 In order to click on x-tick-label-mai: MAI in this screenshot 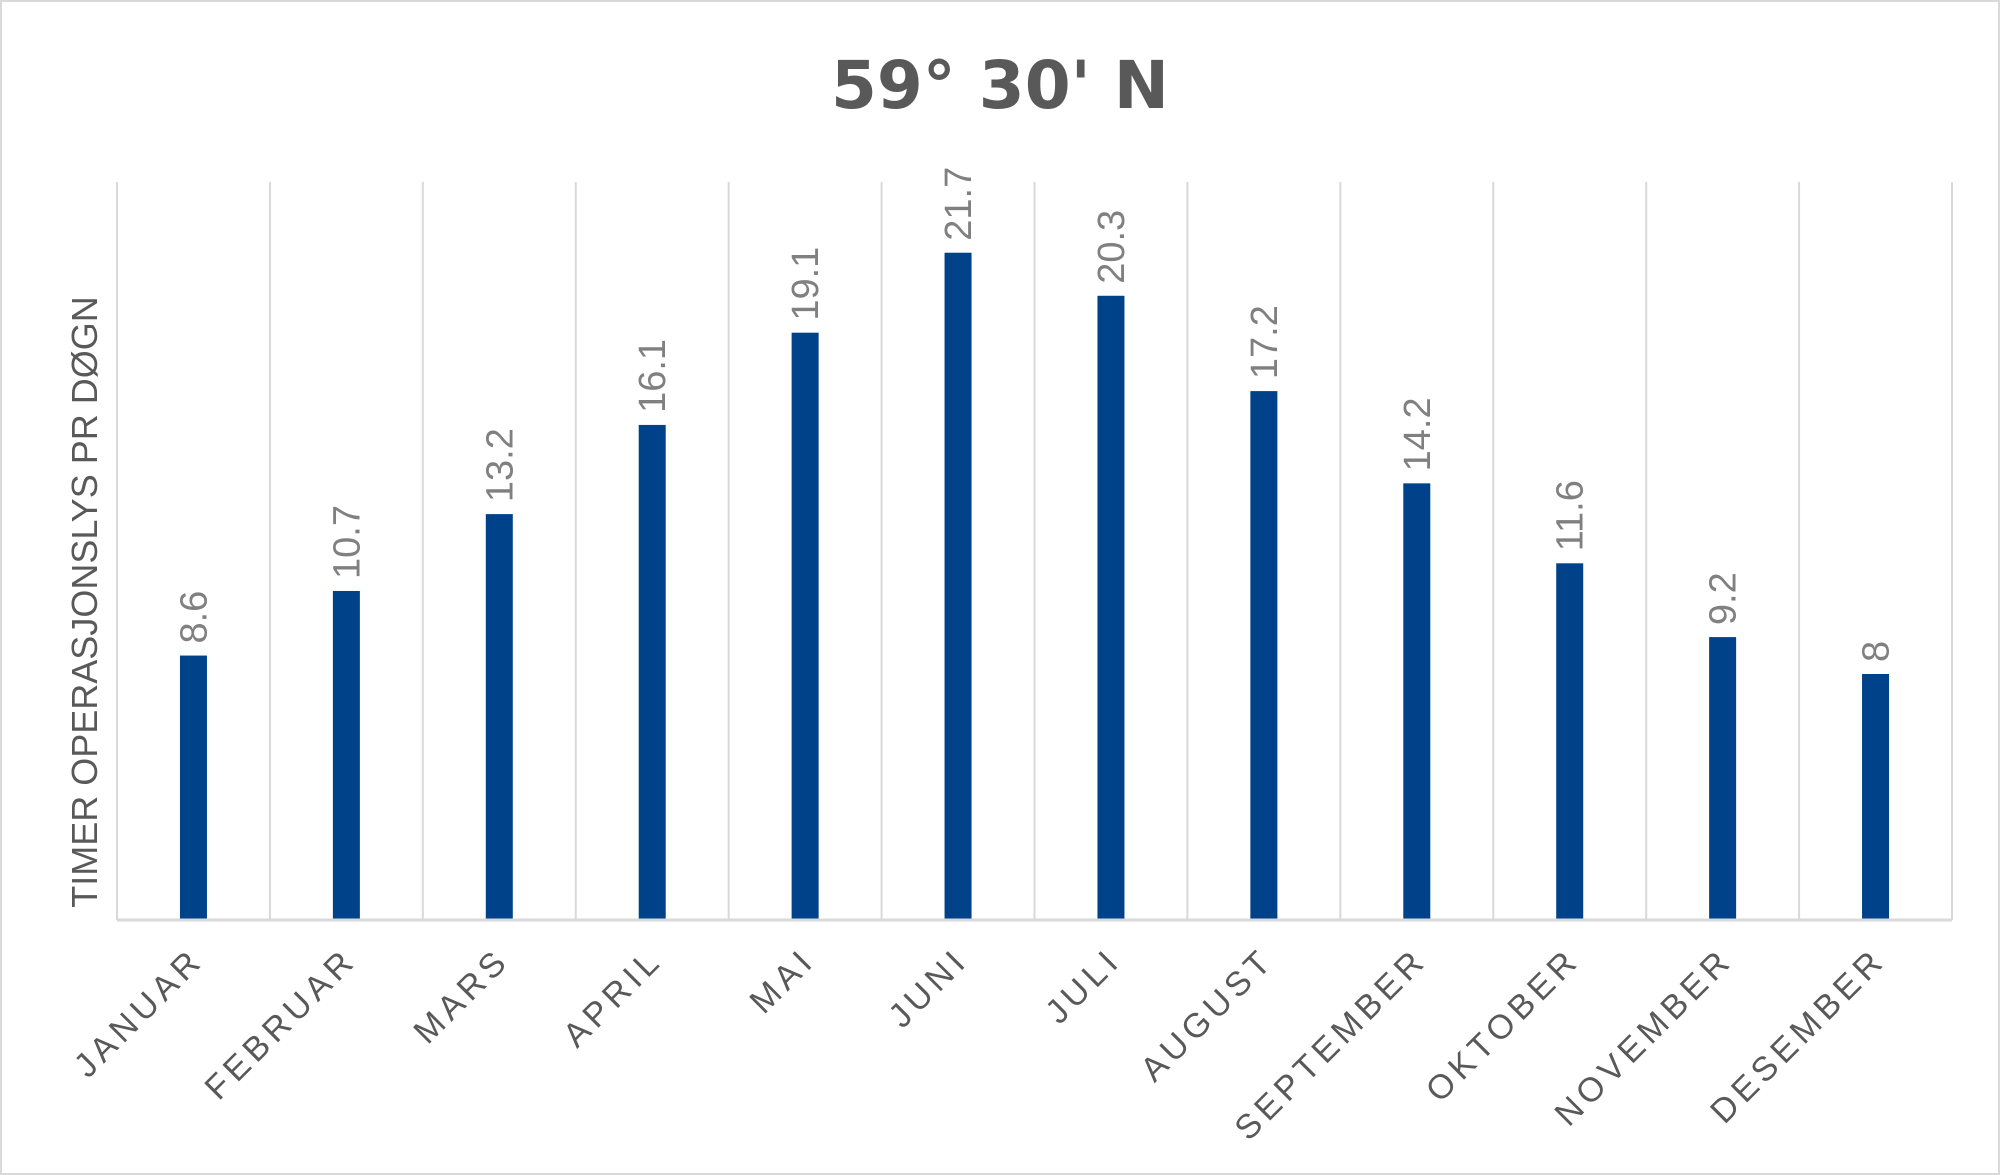, I will do `click(783, 981)`.